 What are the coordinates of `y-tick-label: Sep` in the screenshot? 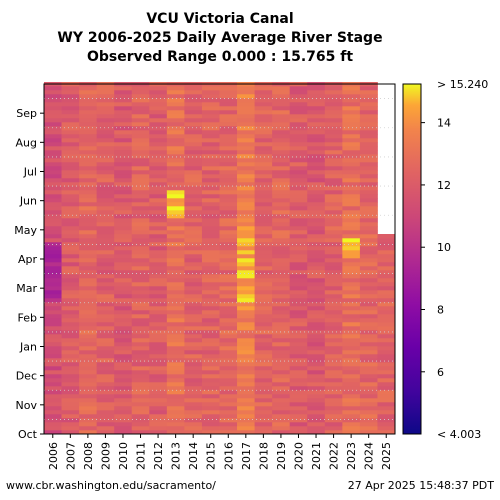 It's located at (26, 113).